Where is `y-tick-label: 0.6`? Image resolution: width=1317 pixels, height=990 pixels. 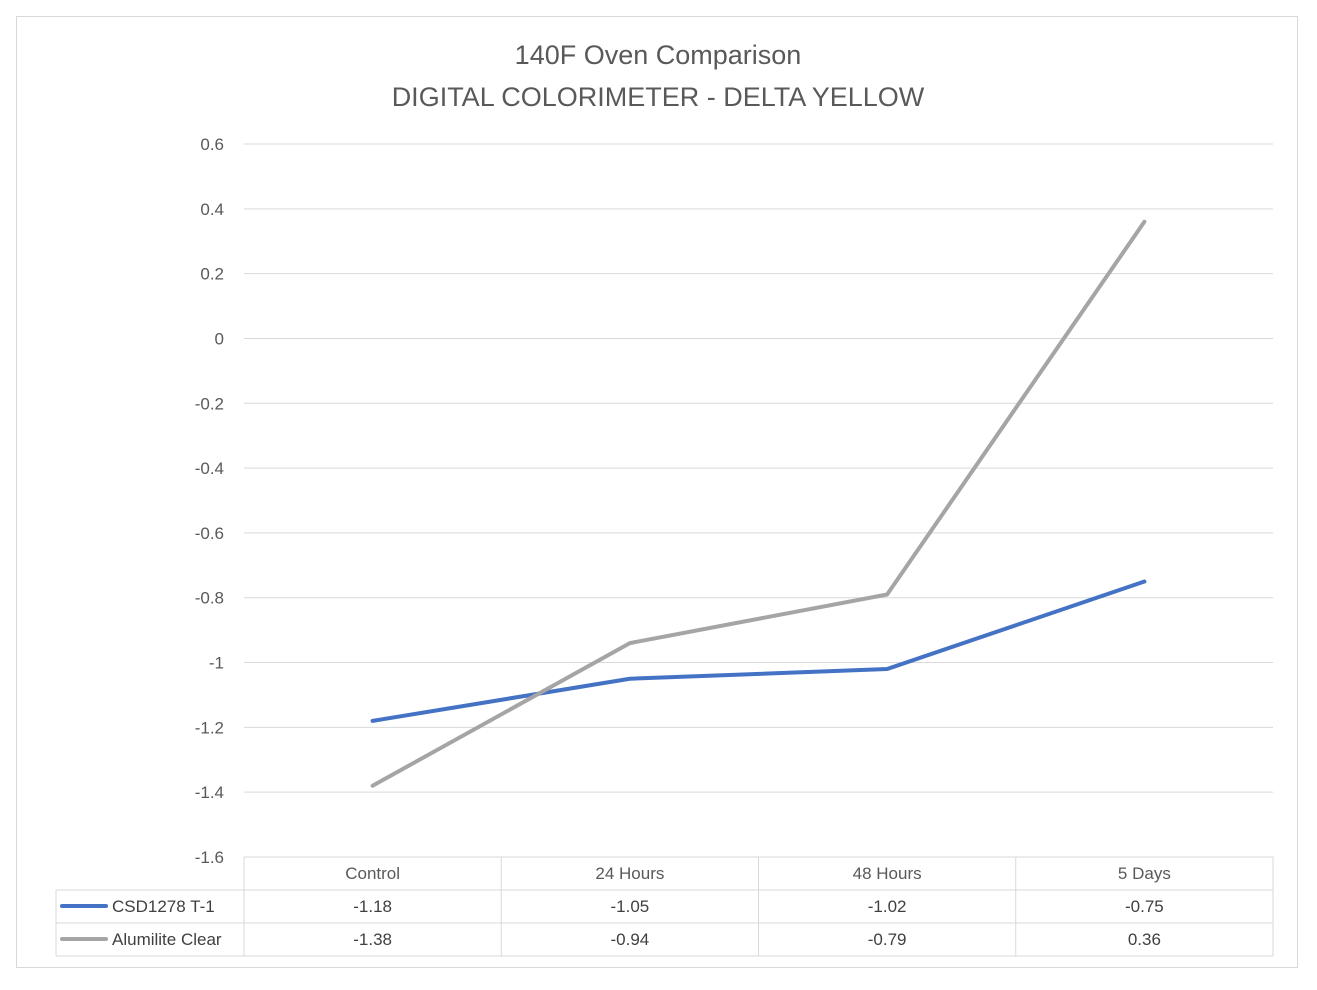 y-tick-label: 0.6 is located at coordinates (212, 144).